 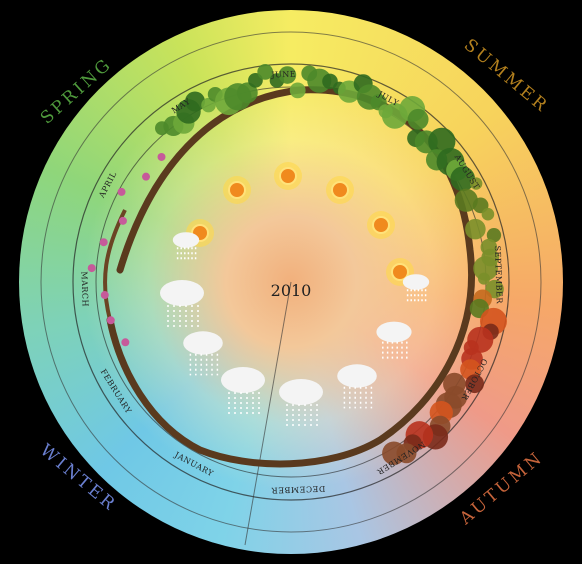 I want to click on month-label: SEPTEMBER, so click(x=498, y=274).